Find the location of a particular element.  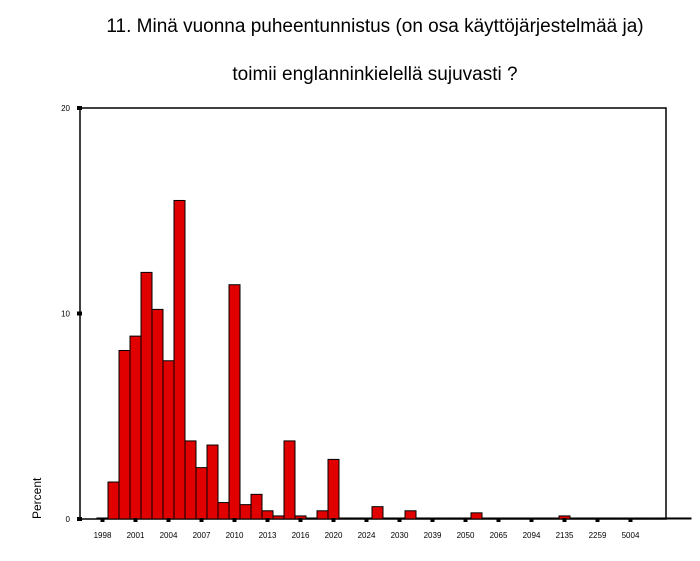

x-tick-label-2020: 2020 is located at coordinates (334, 535).